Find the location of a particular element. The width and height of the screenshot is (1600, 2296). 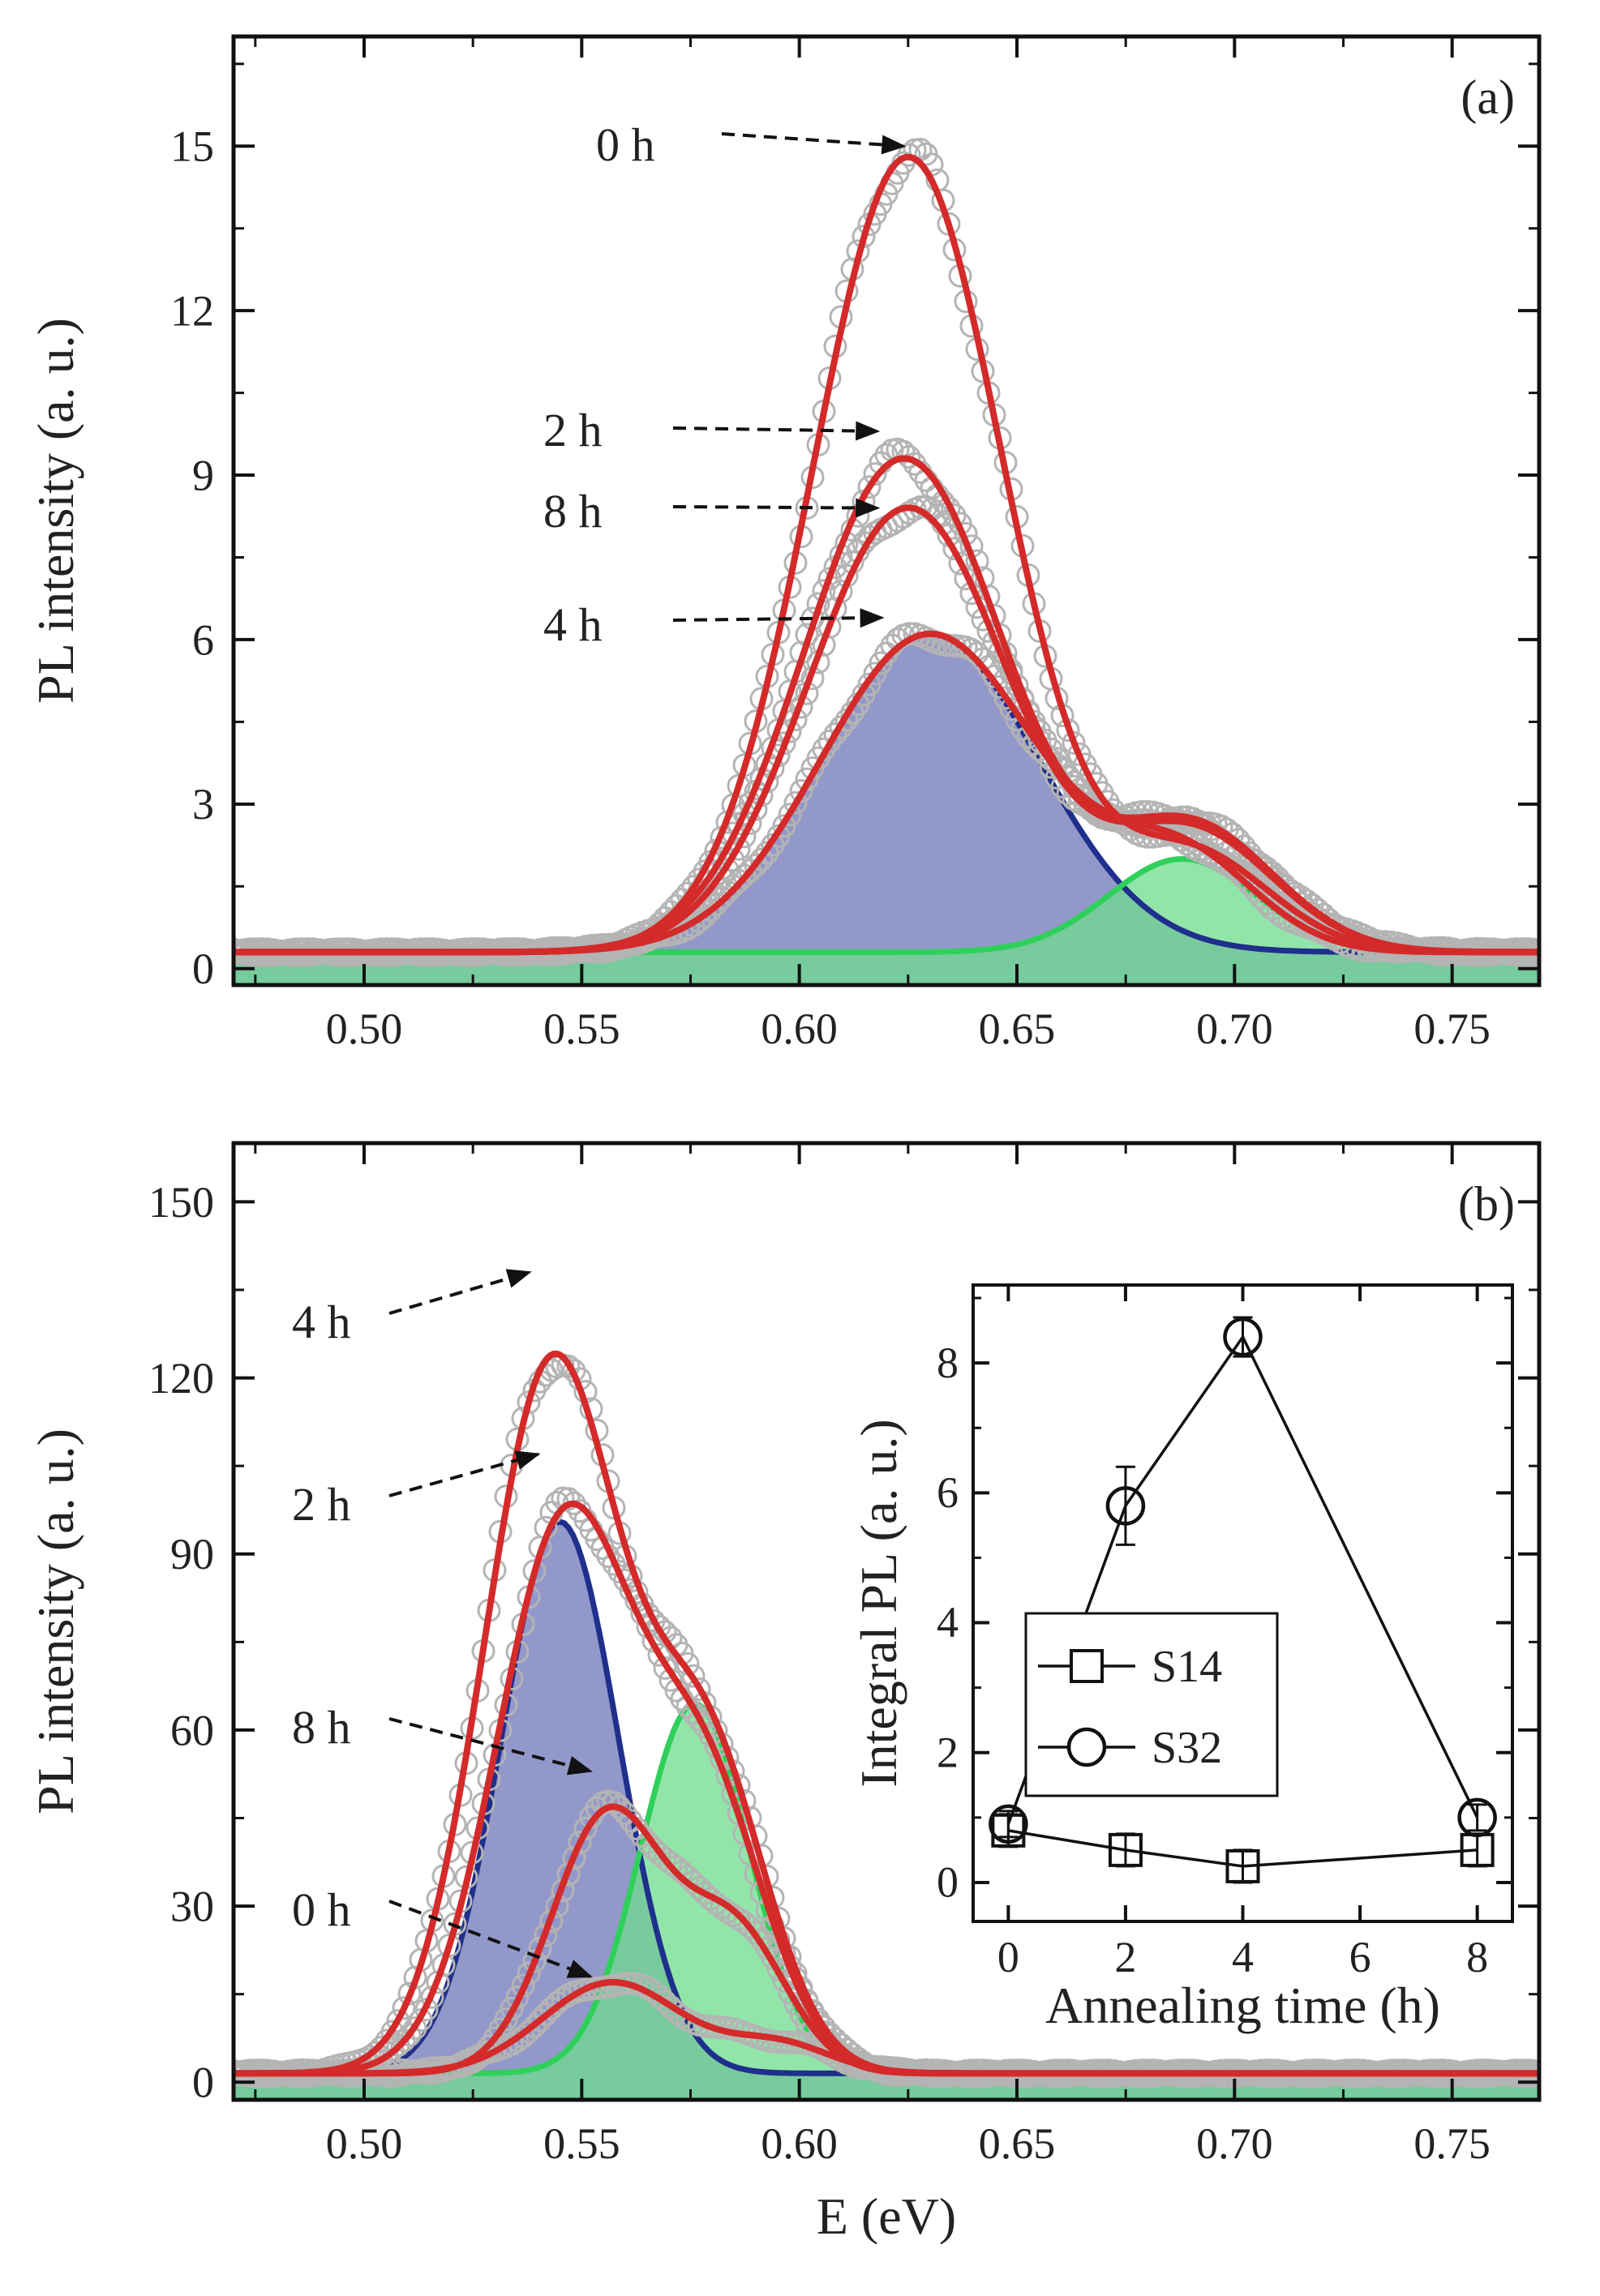

x-tick-label: 4 is located at coordinates (1243, 1957).